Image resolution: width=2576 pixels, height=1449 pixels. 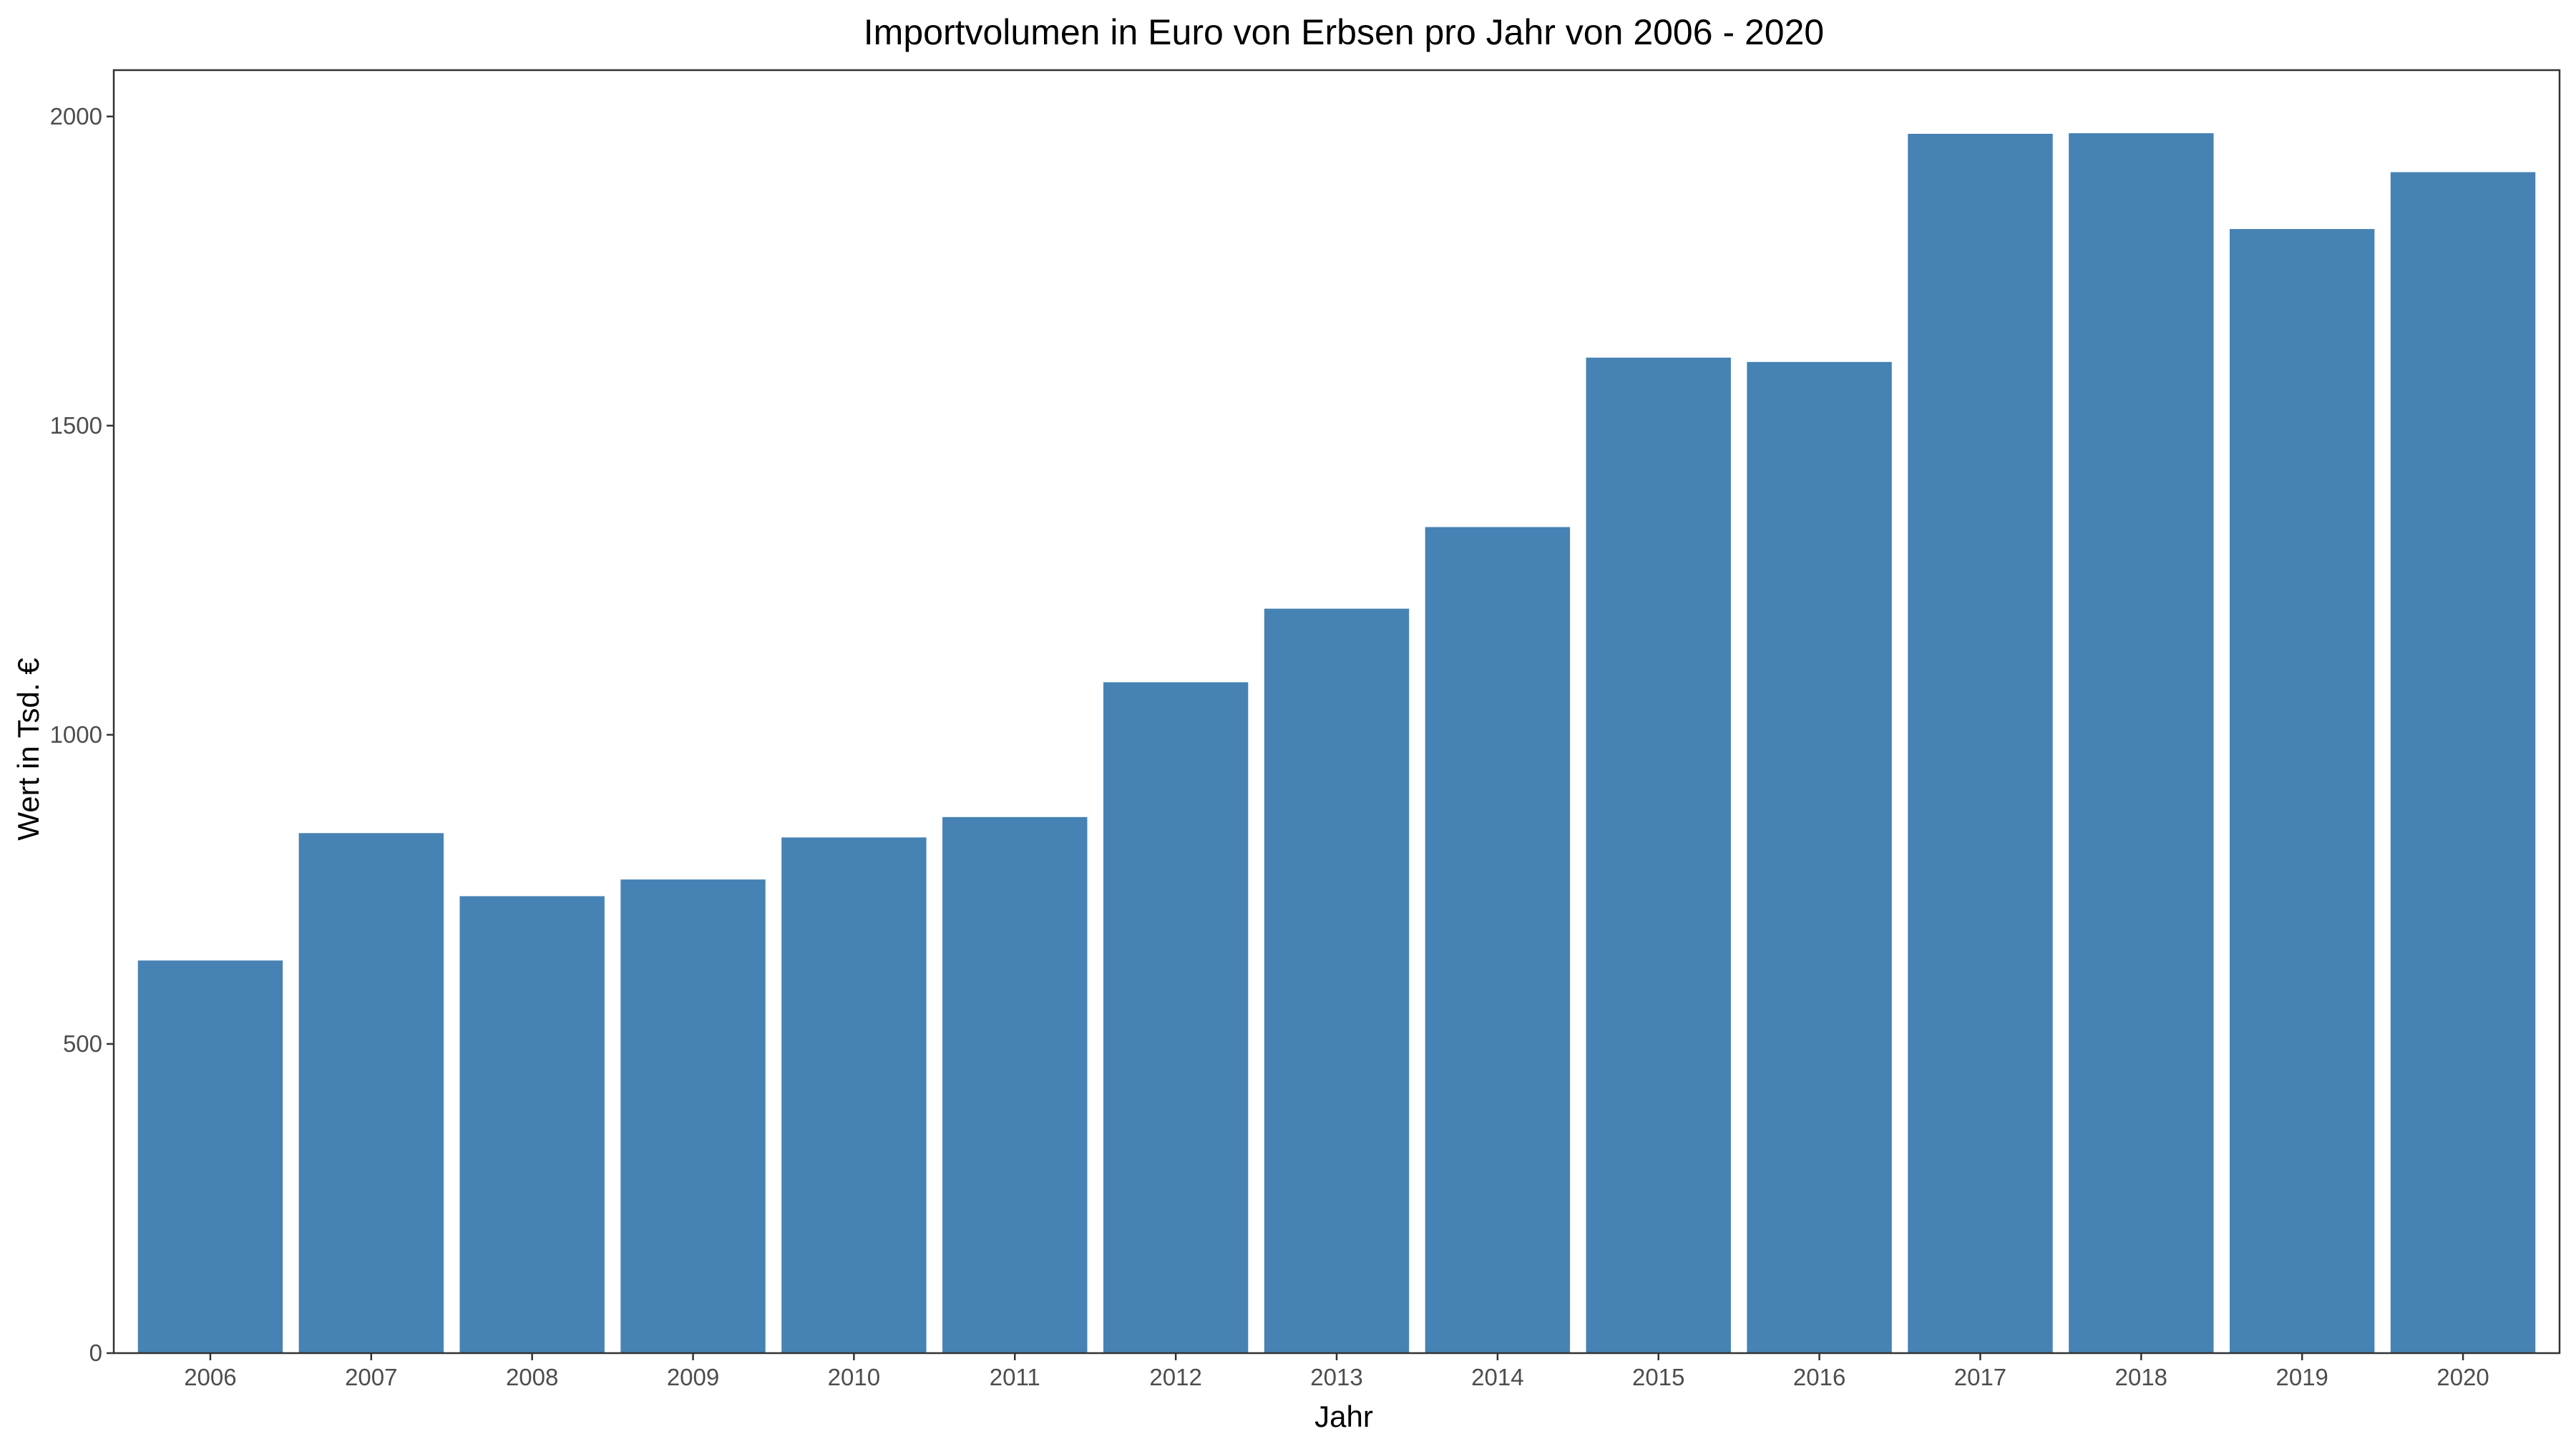 I want to click on x-tick-label-2007: 2007, so click(x=371, y=1377).